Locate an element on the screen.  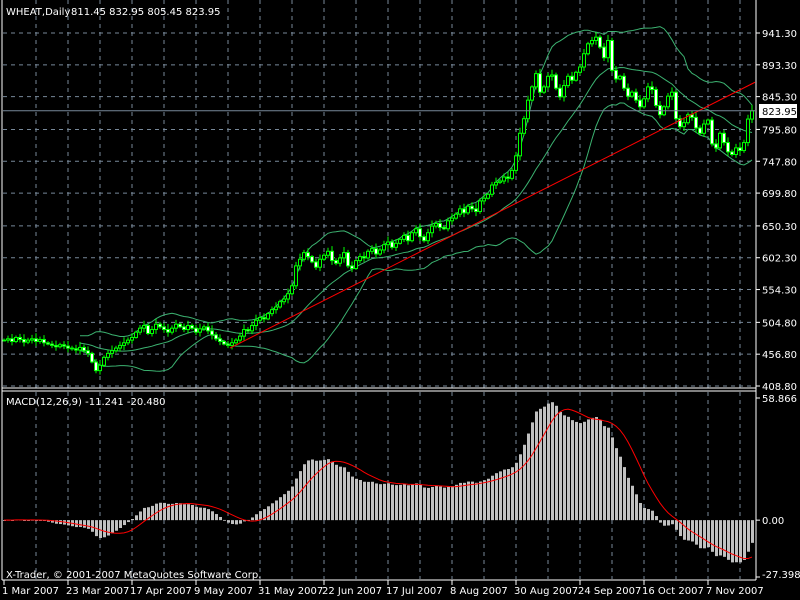
price-tick-label: 795.80 is located at coordinates (779, 130).